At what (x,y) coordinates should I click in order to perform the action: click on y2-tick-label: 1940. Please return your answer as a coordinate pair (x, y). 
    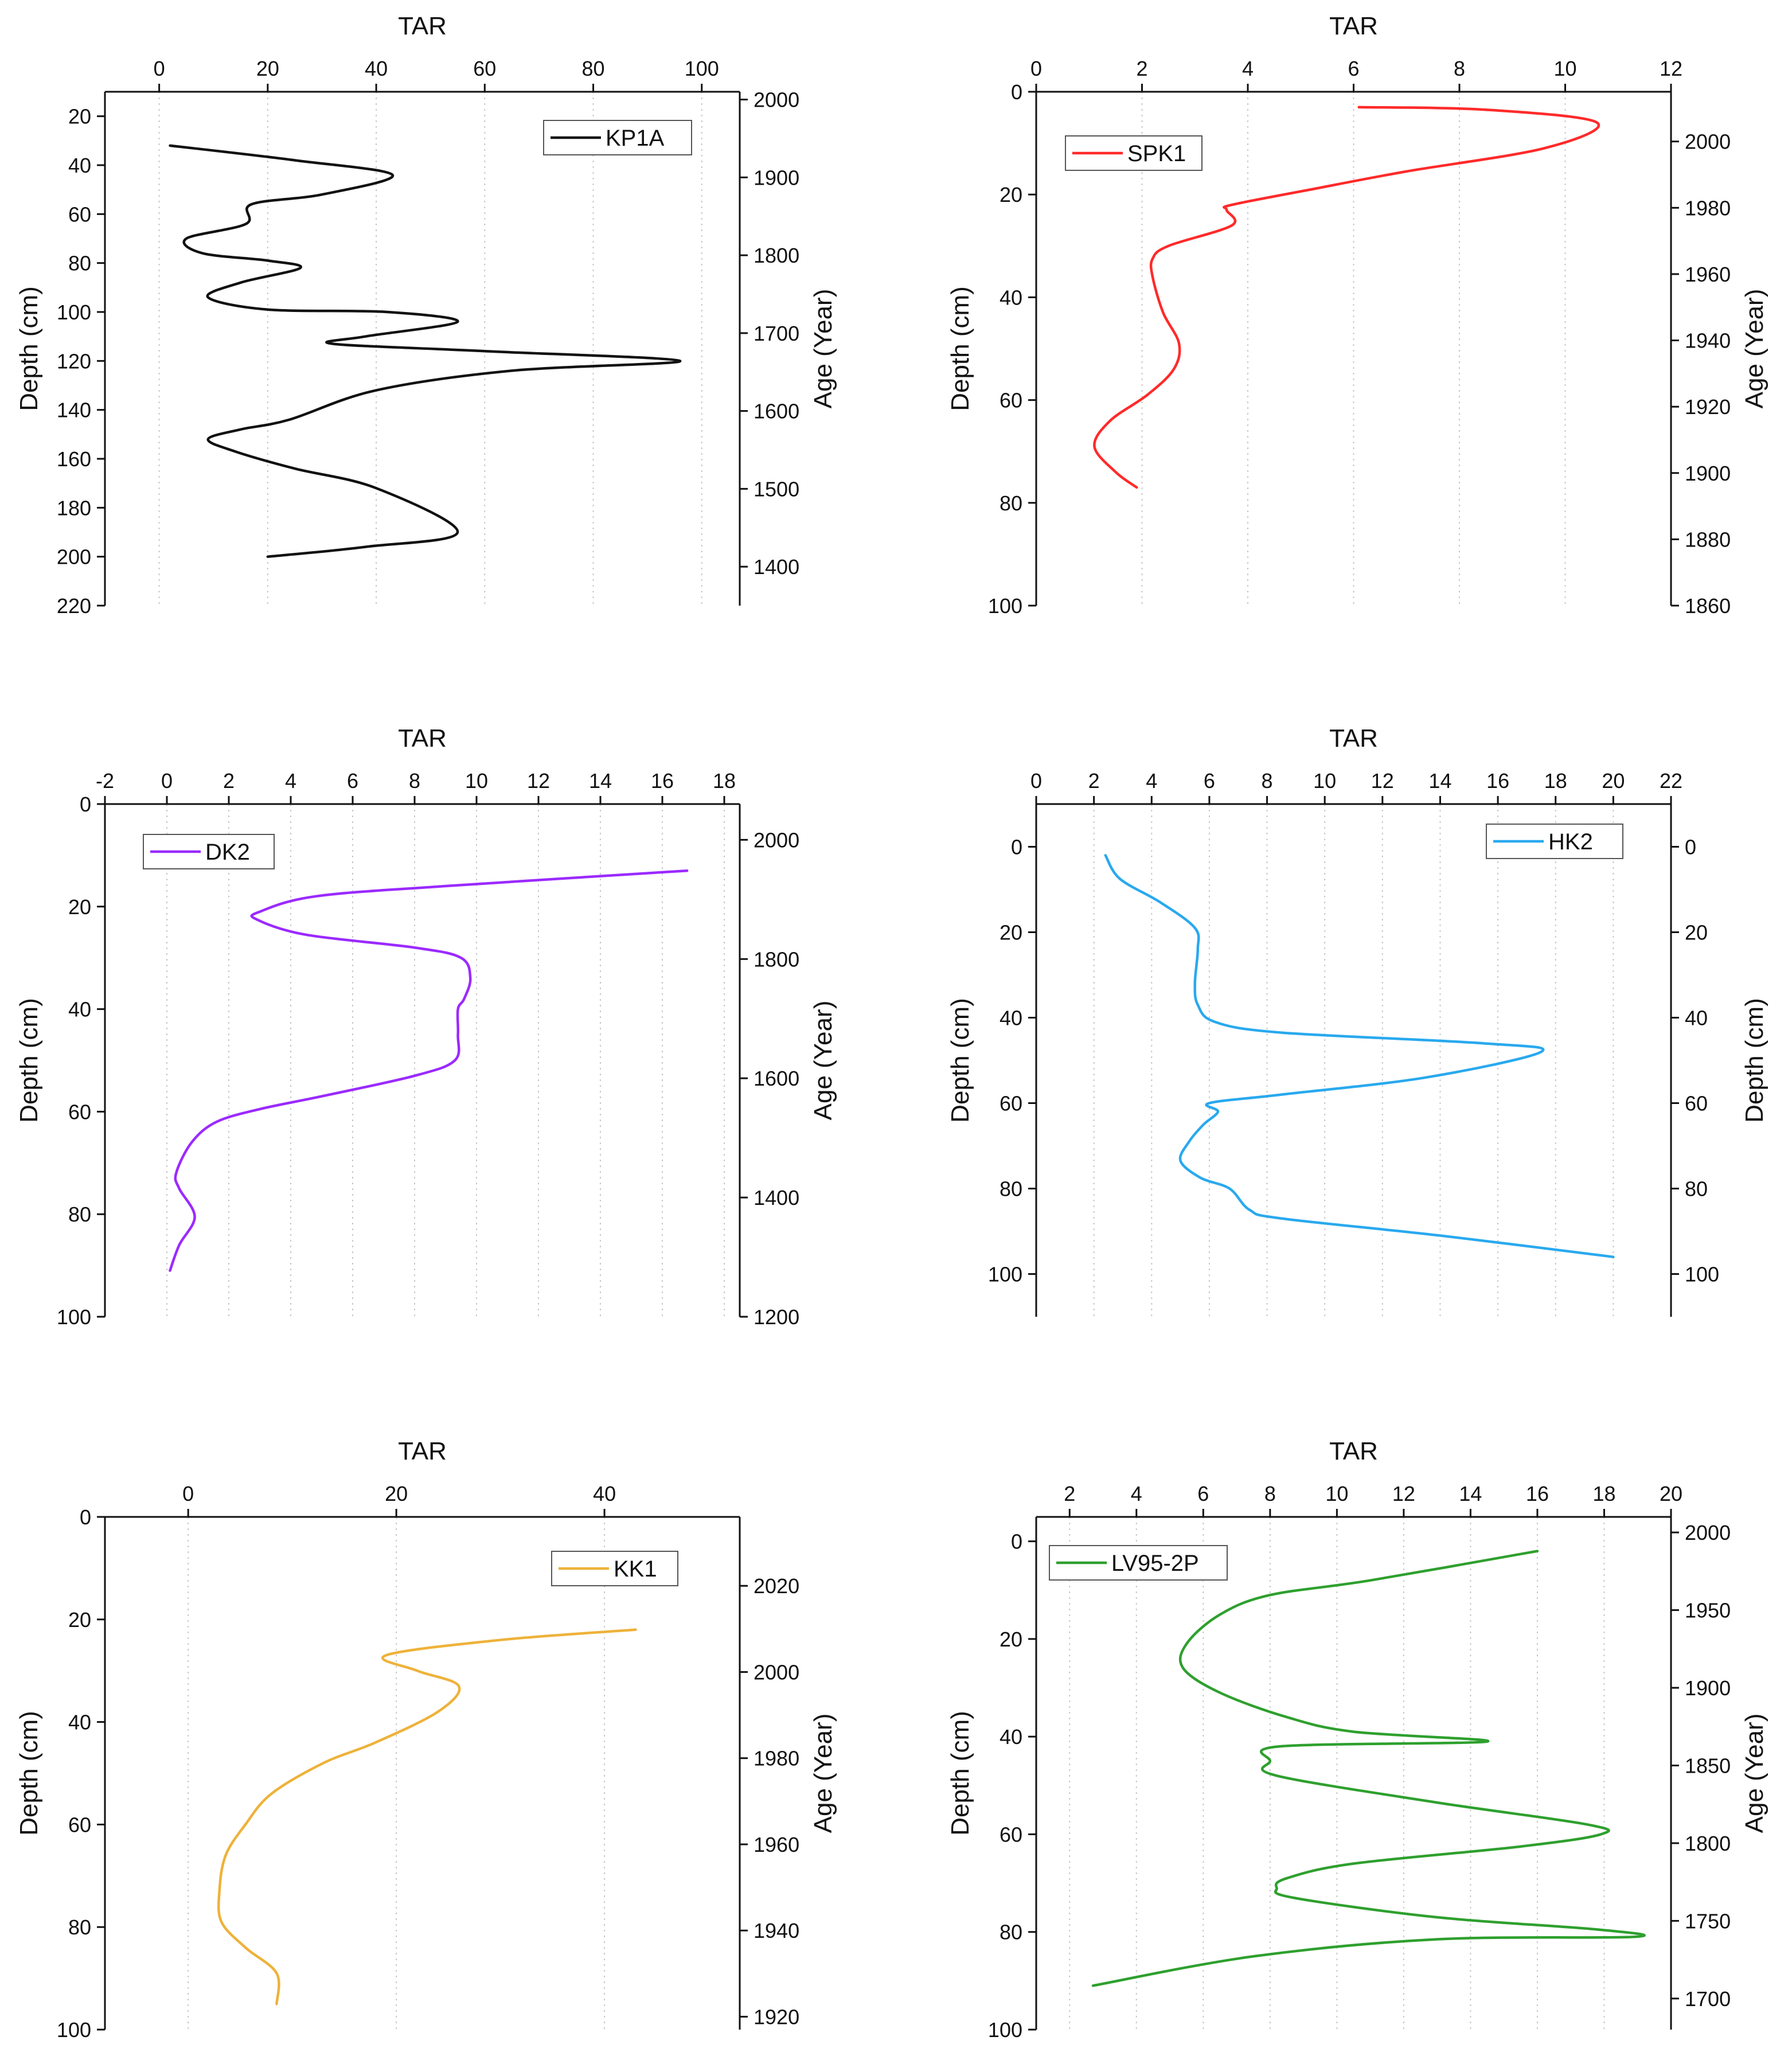
    Looking at the image, I should click on (776, 1930).